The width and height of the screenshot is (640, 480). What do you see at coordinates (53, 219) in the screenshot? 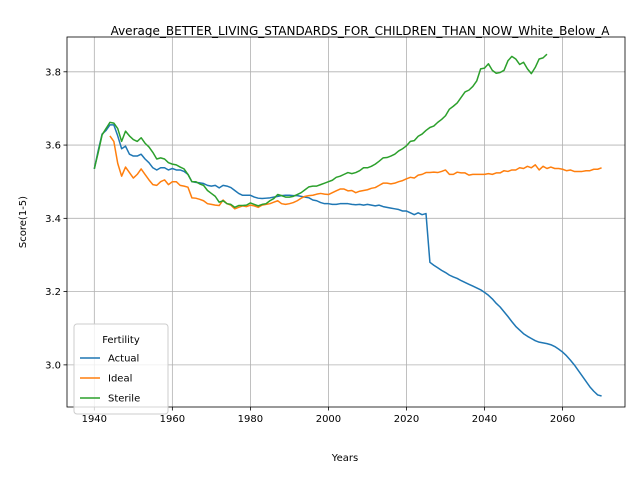
I see `y-tick-label: 3.4` at bounding box center [53, 219].